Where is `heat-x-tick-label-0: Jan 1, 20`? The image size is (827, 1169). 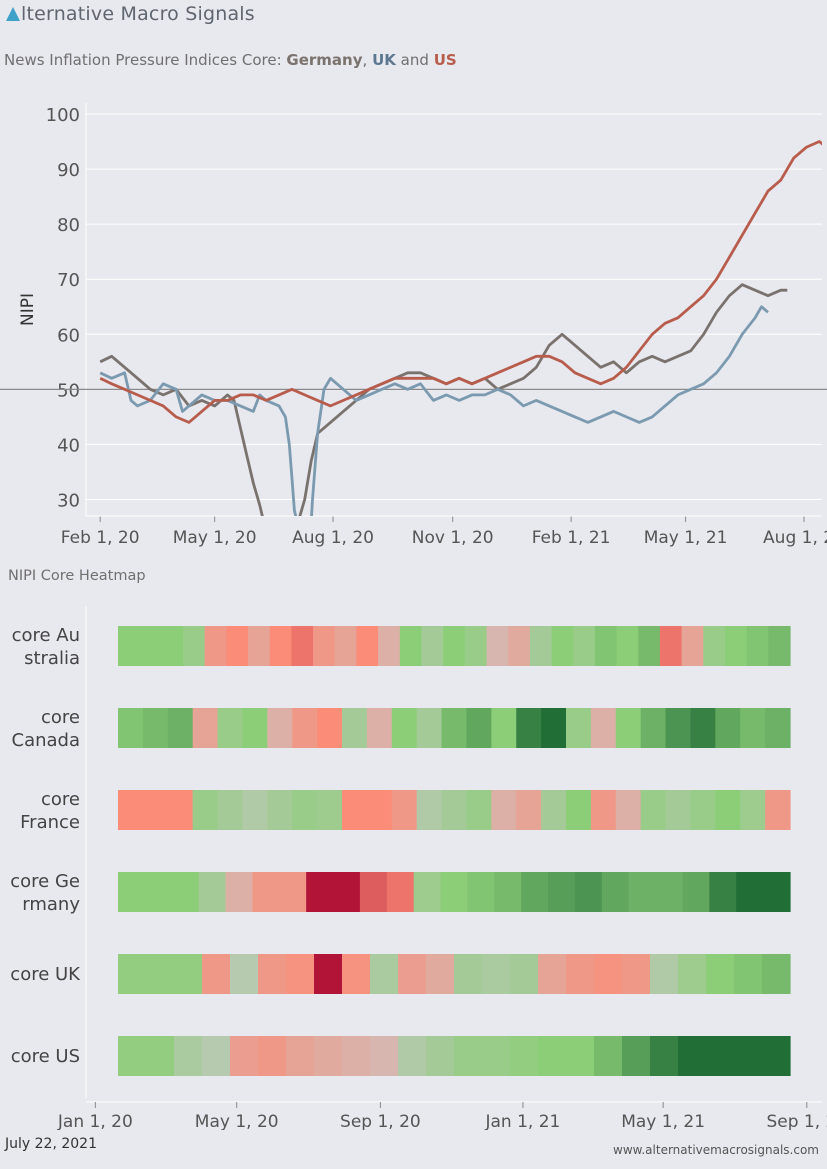
heat-x-tick-label-0: Jan 1, 20 is located at coordinates (95, 1121).